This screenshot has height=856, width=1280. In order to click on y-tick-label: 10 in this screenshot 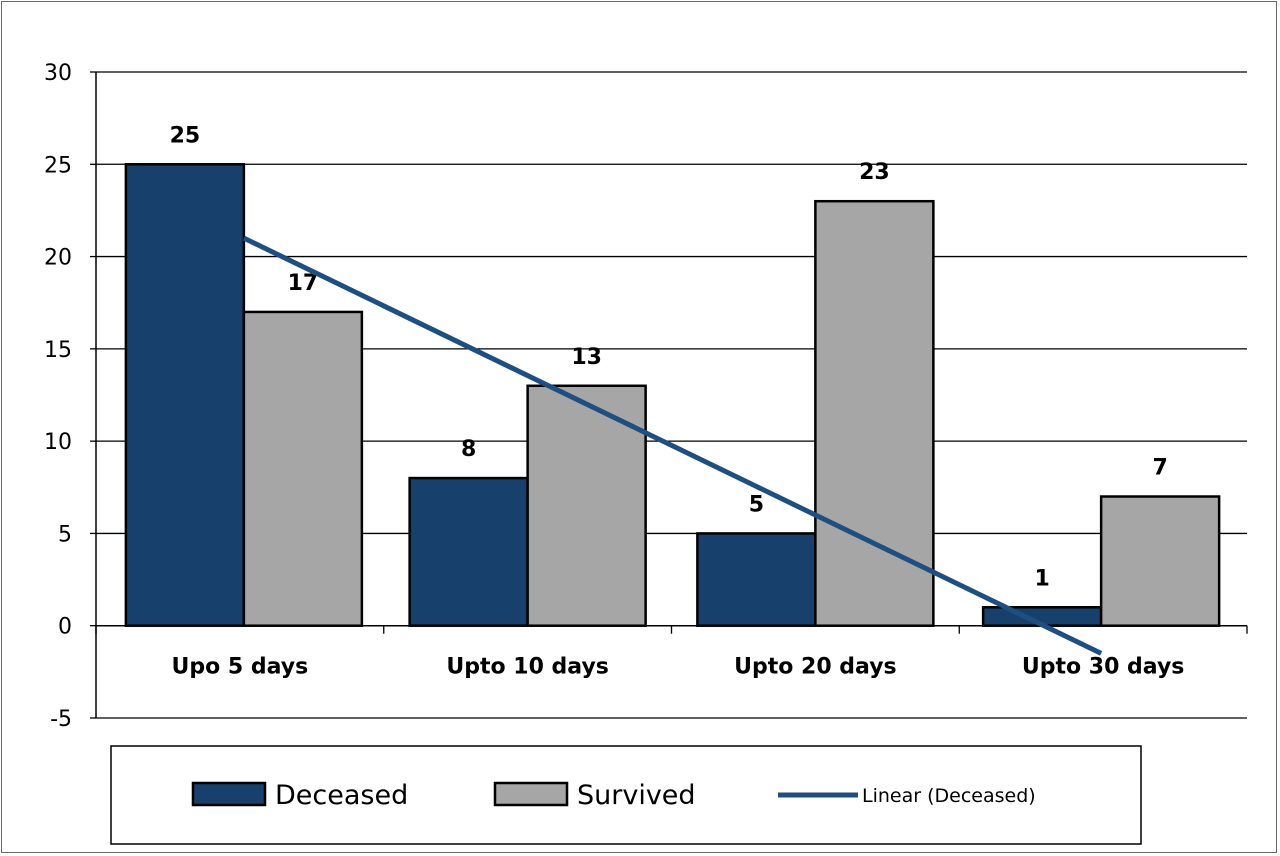, I will do `click(58, 442)`.